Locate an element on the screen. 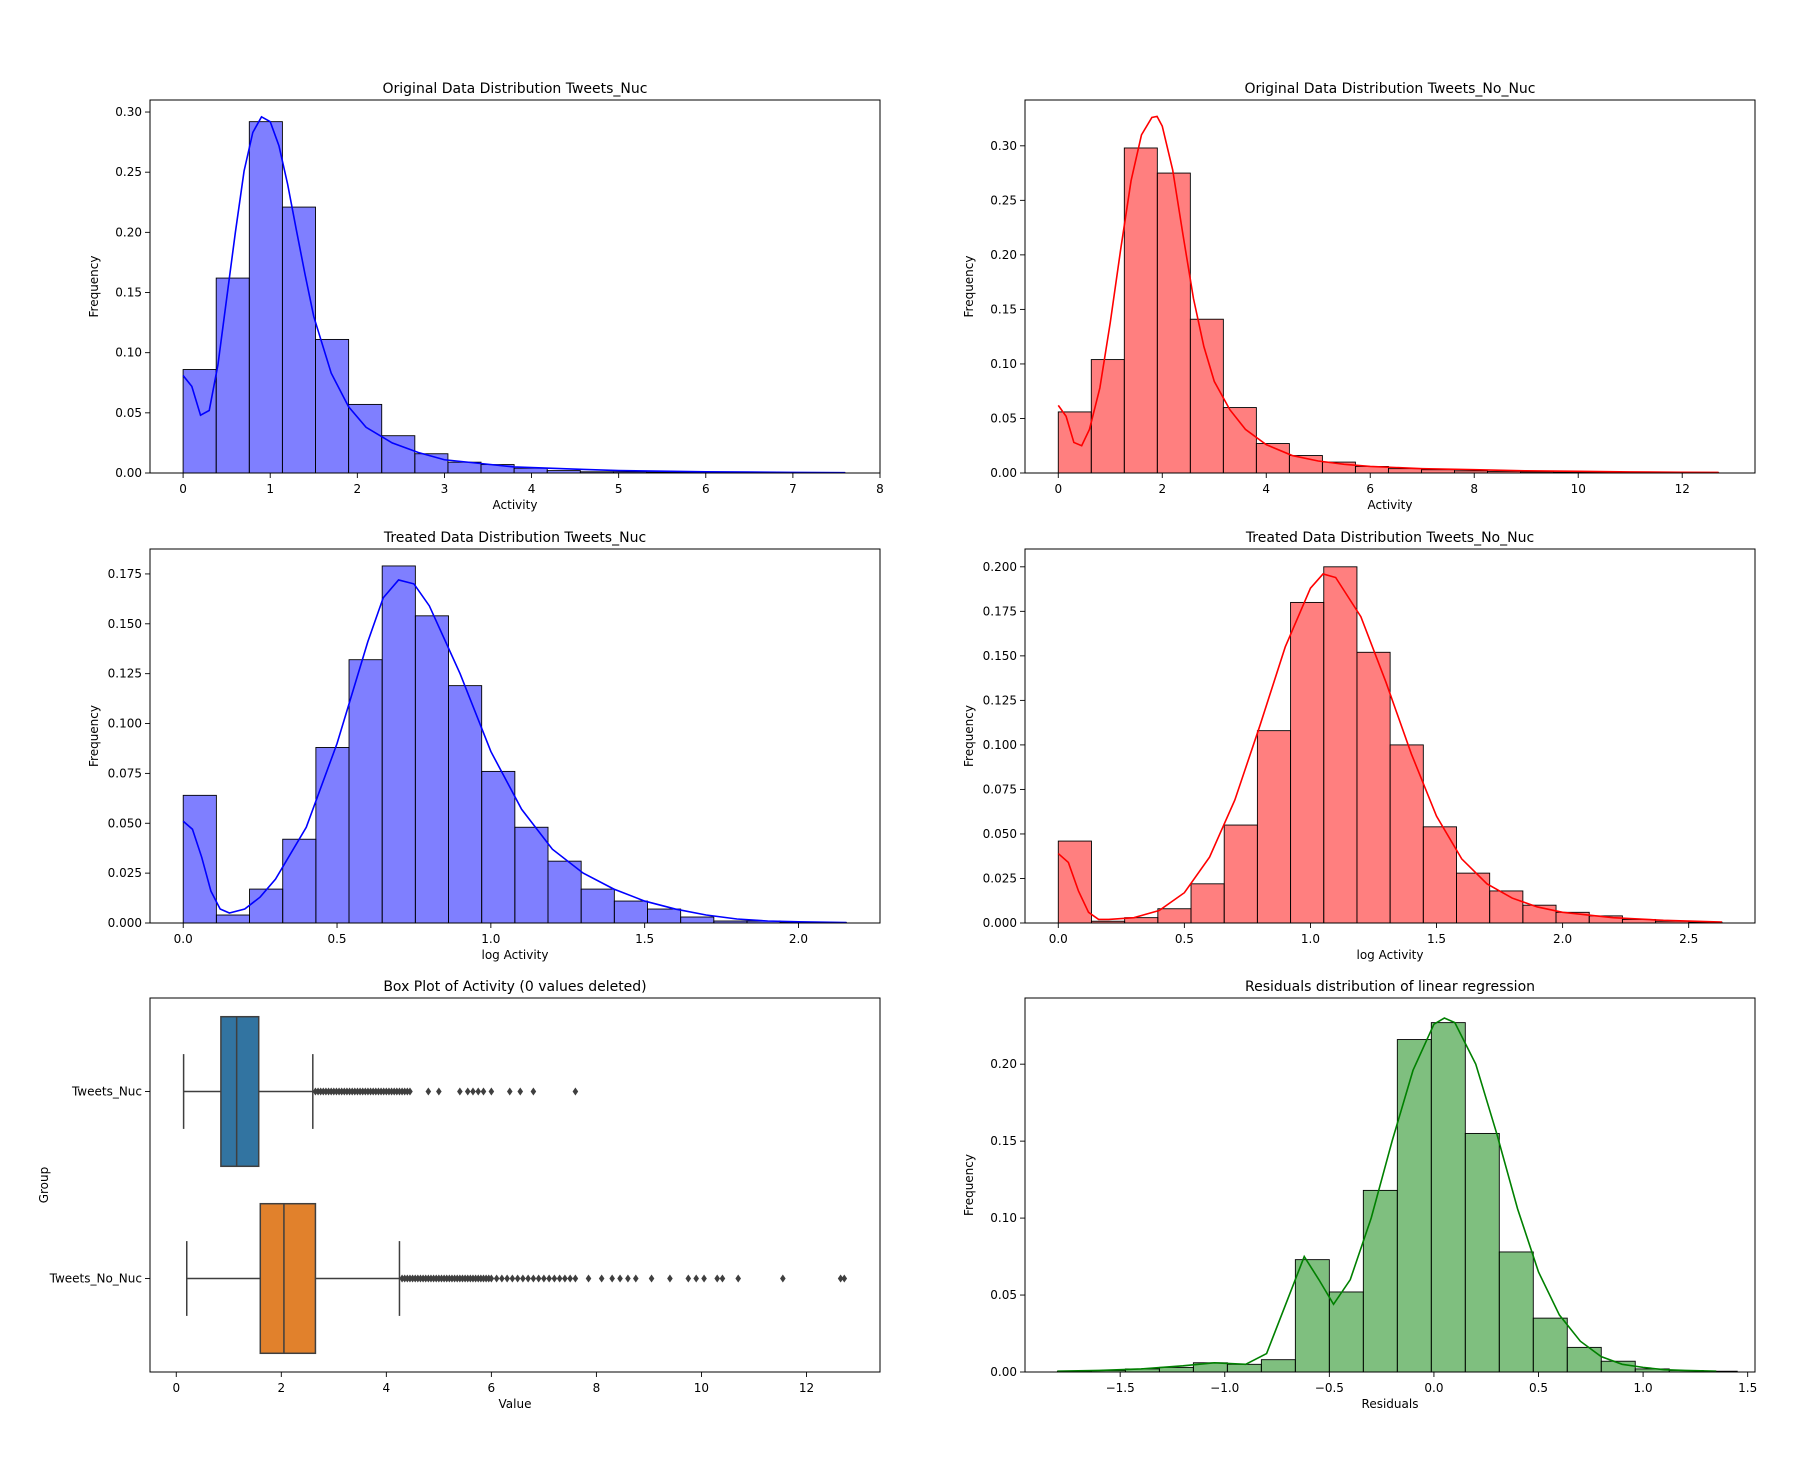 This screenshot has height=1468, width=1812. y-tick-label: 0.100 is located at coordinates (125, 724).